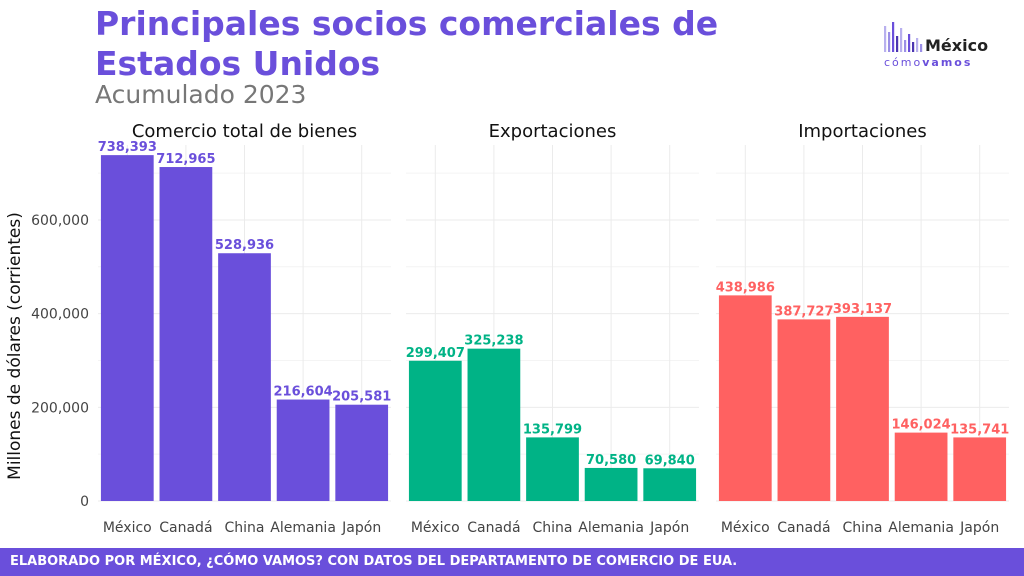  Describe the element at coordinates (244, 245) in the screenshot. I see `data-label: 528,936` at that location.